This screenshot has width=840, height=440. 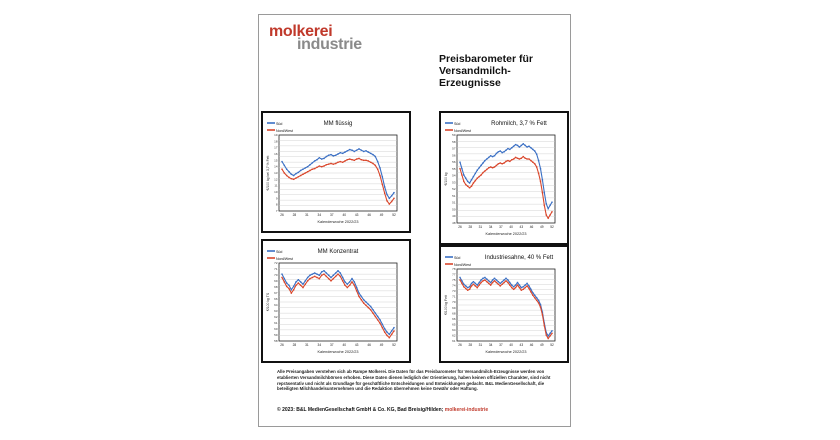 I want to click on y-tick-label: 8, so click(x=277, y=205).